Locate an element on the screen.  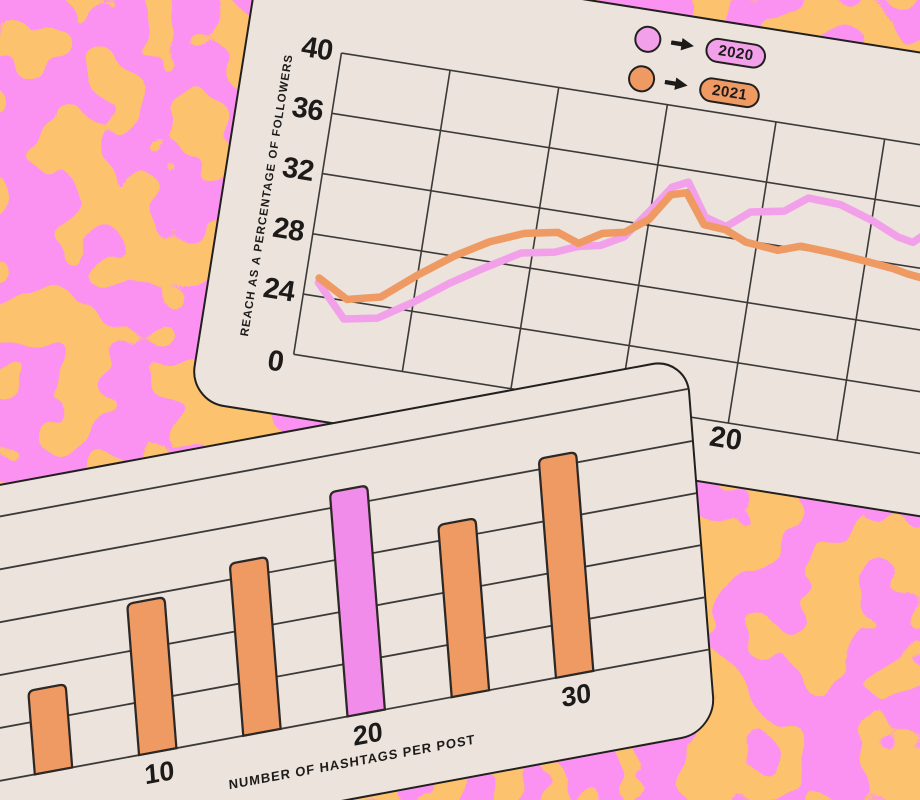
bar-10-hashtags is located at coordinates (152, 676).